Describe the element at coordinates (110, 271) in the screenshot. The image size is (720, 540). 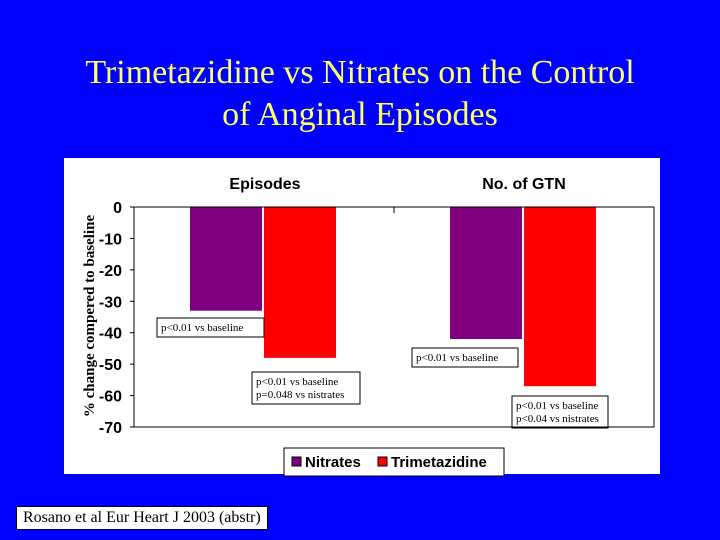
I see `y-tick-label: -20` at that location.